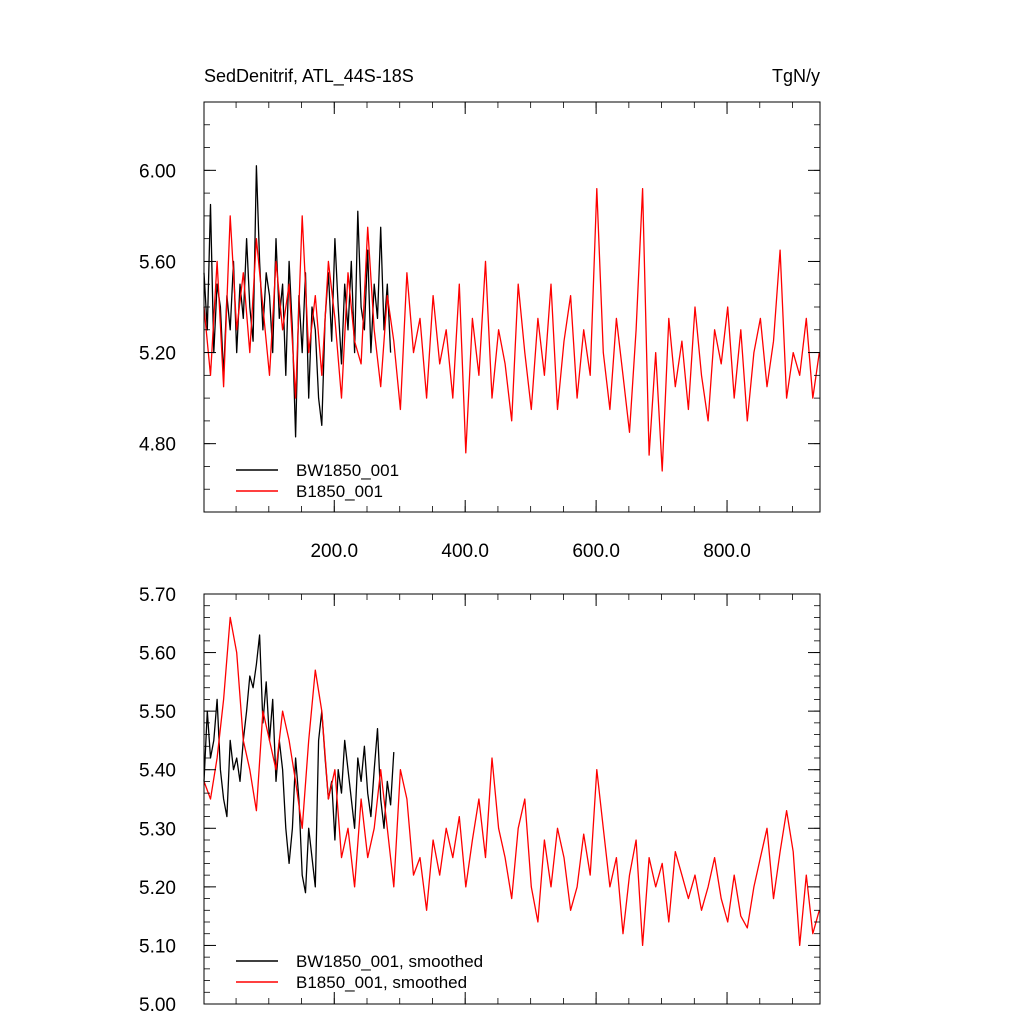  I want to click on top-panel-title-left: SedDenitrif, ATL_44S-18S, so click(309, 76).